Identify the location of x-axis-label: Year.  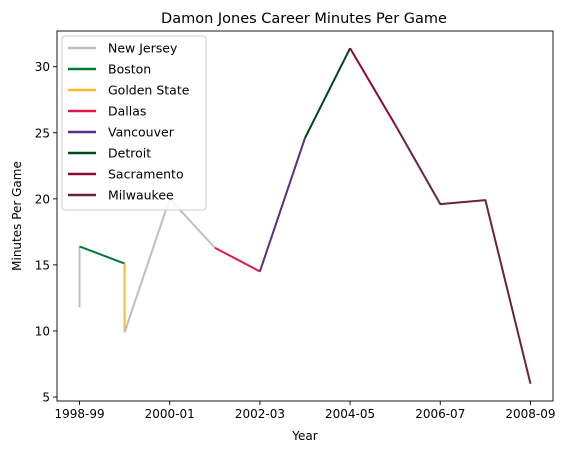
(304, 436).